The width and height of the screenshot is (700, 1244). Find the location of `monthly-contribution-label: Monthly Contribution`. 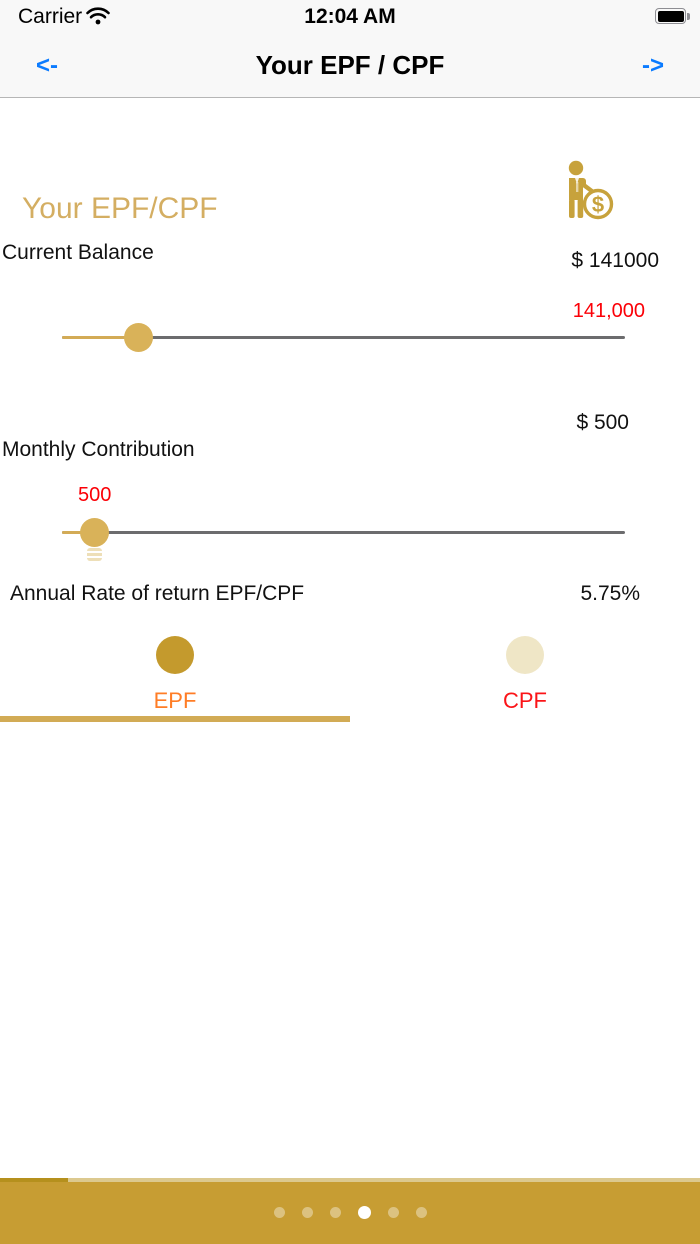

monthly-contribution-label: Monthly Contribution is located at coordinates (98, 449).